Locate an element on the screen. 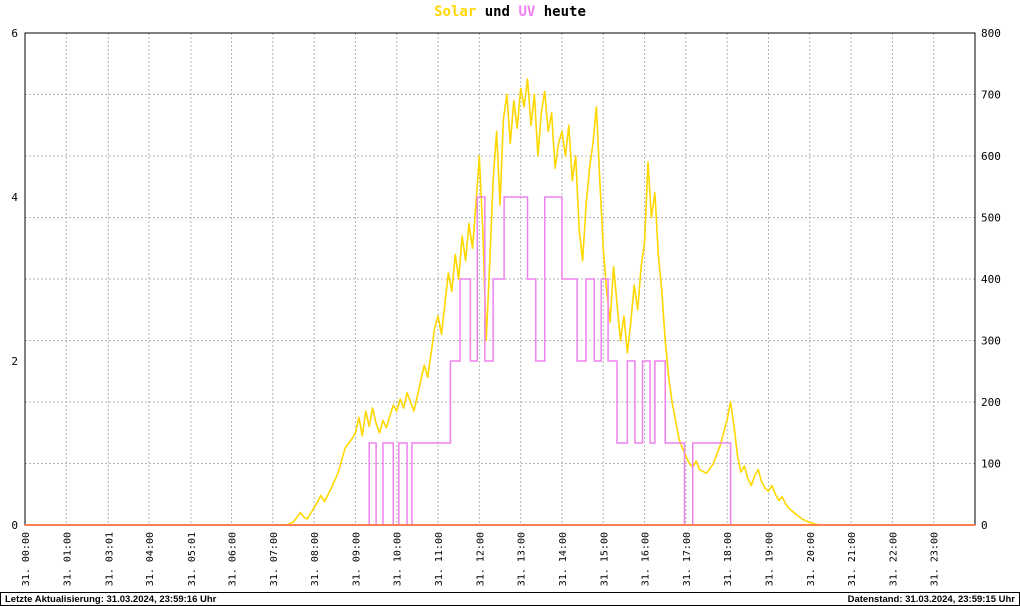 This screenshot has height=606, width=1020. solar-axis-tick-label: 800 is located at coordinates (991, 33).